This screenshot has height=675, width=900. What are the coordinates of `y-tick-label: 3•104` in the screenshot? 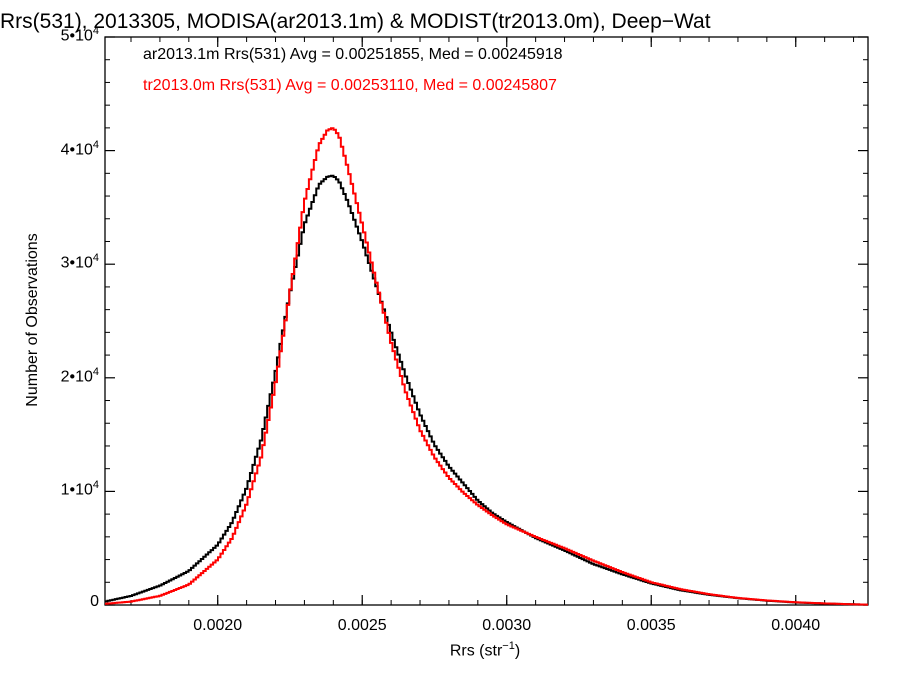 It's located at (49, 262).